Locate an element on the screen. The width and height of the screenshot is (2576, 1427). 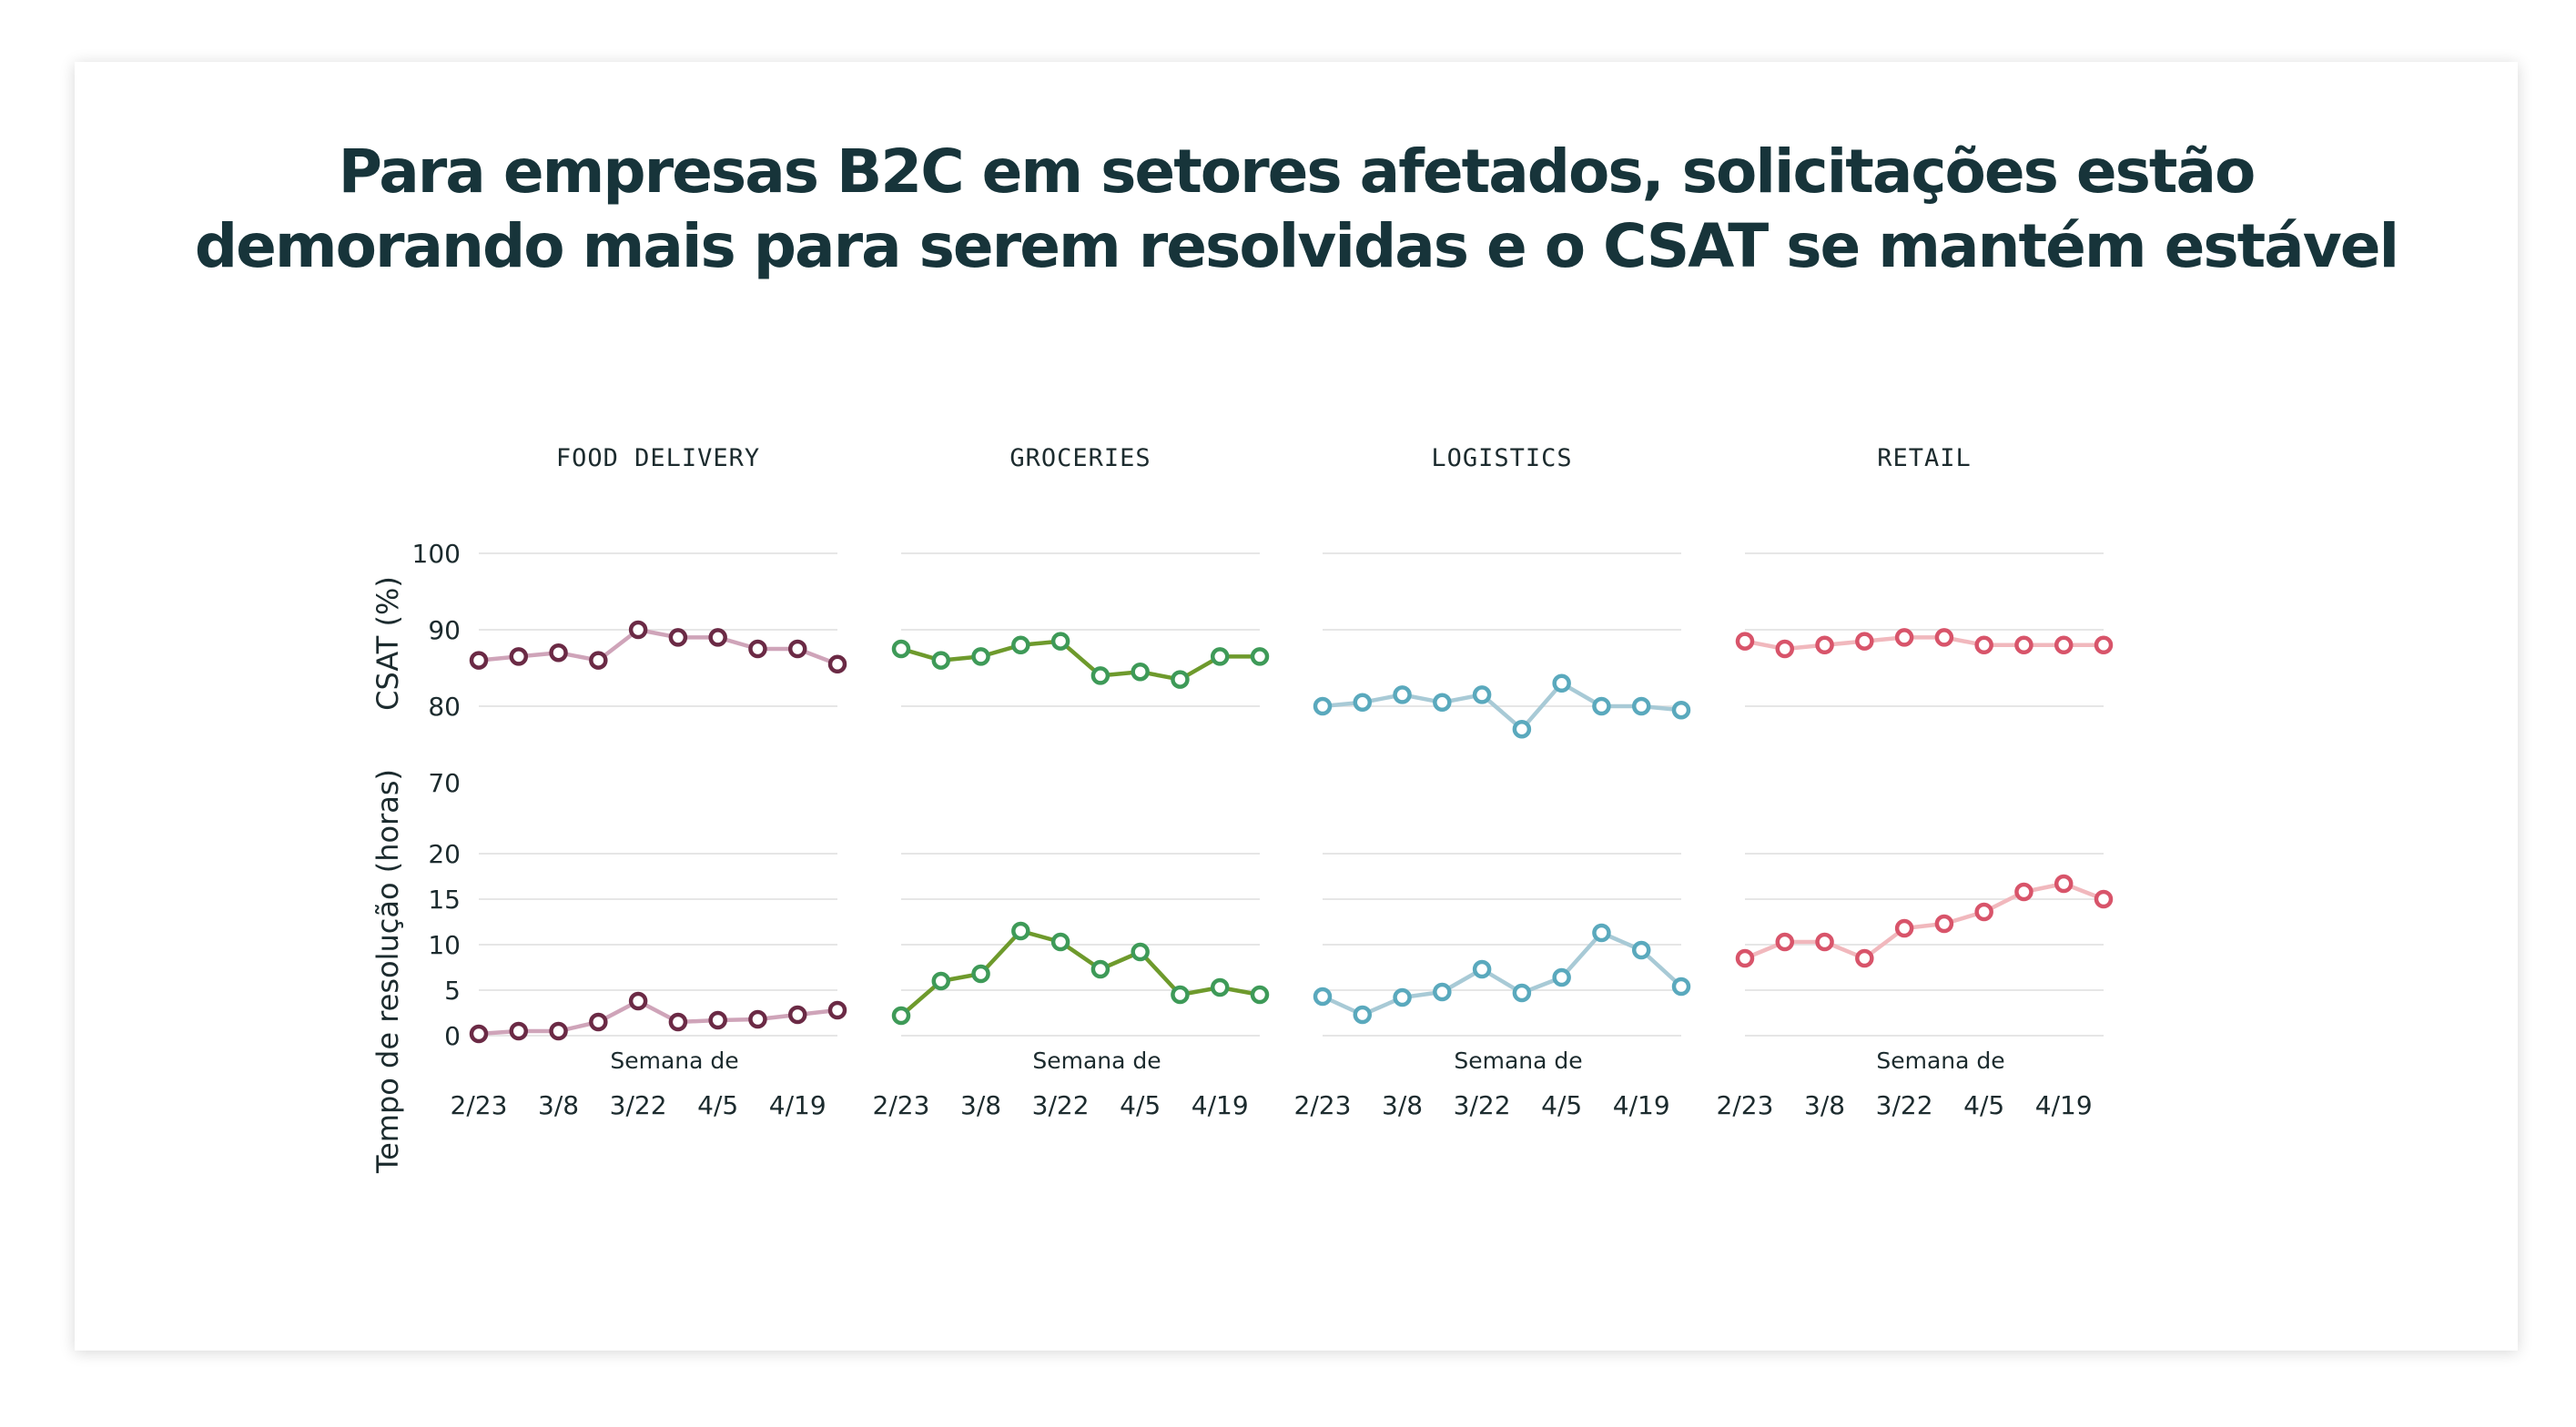
x-tick-label-retail: 4/5 is located at coordinates (1983, 1105).